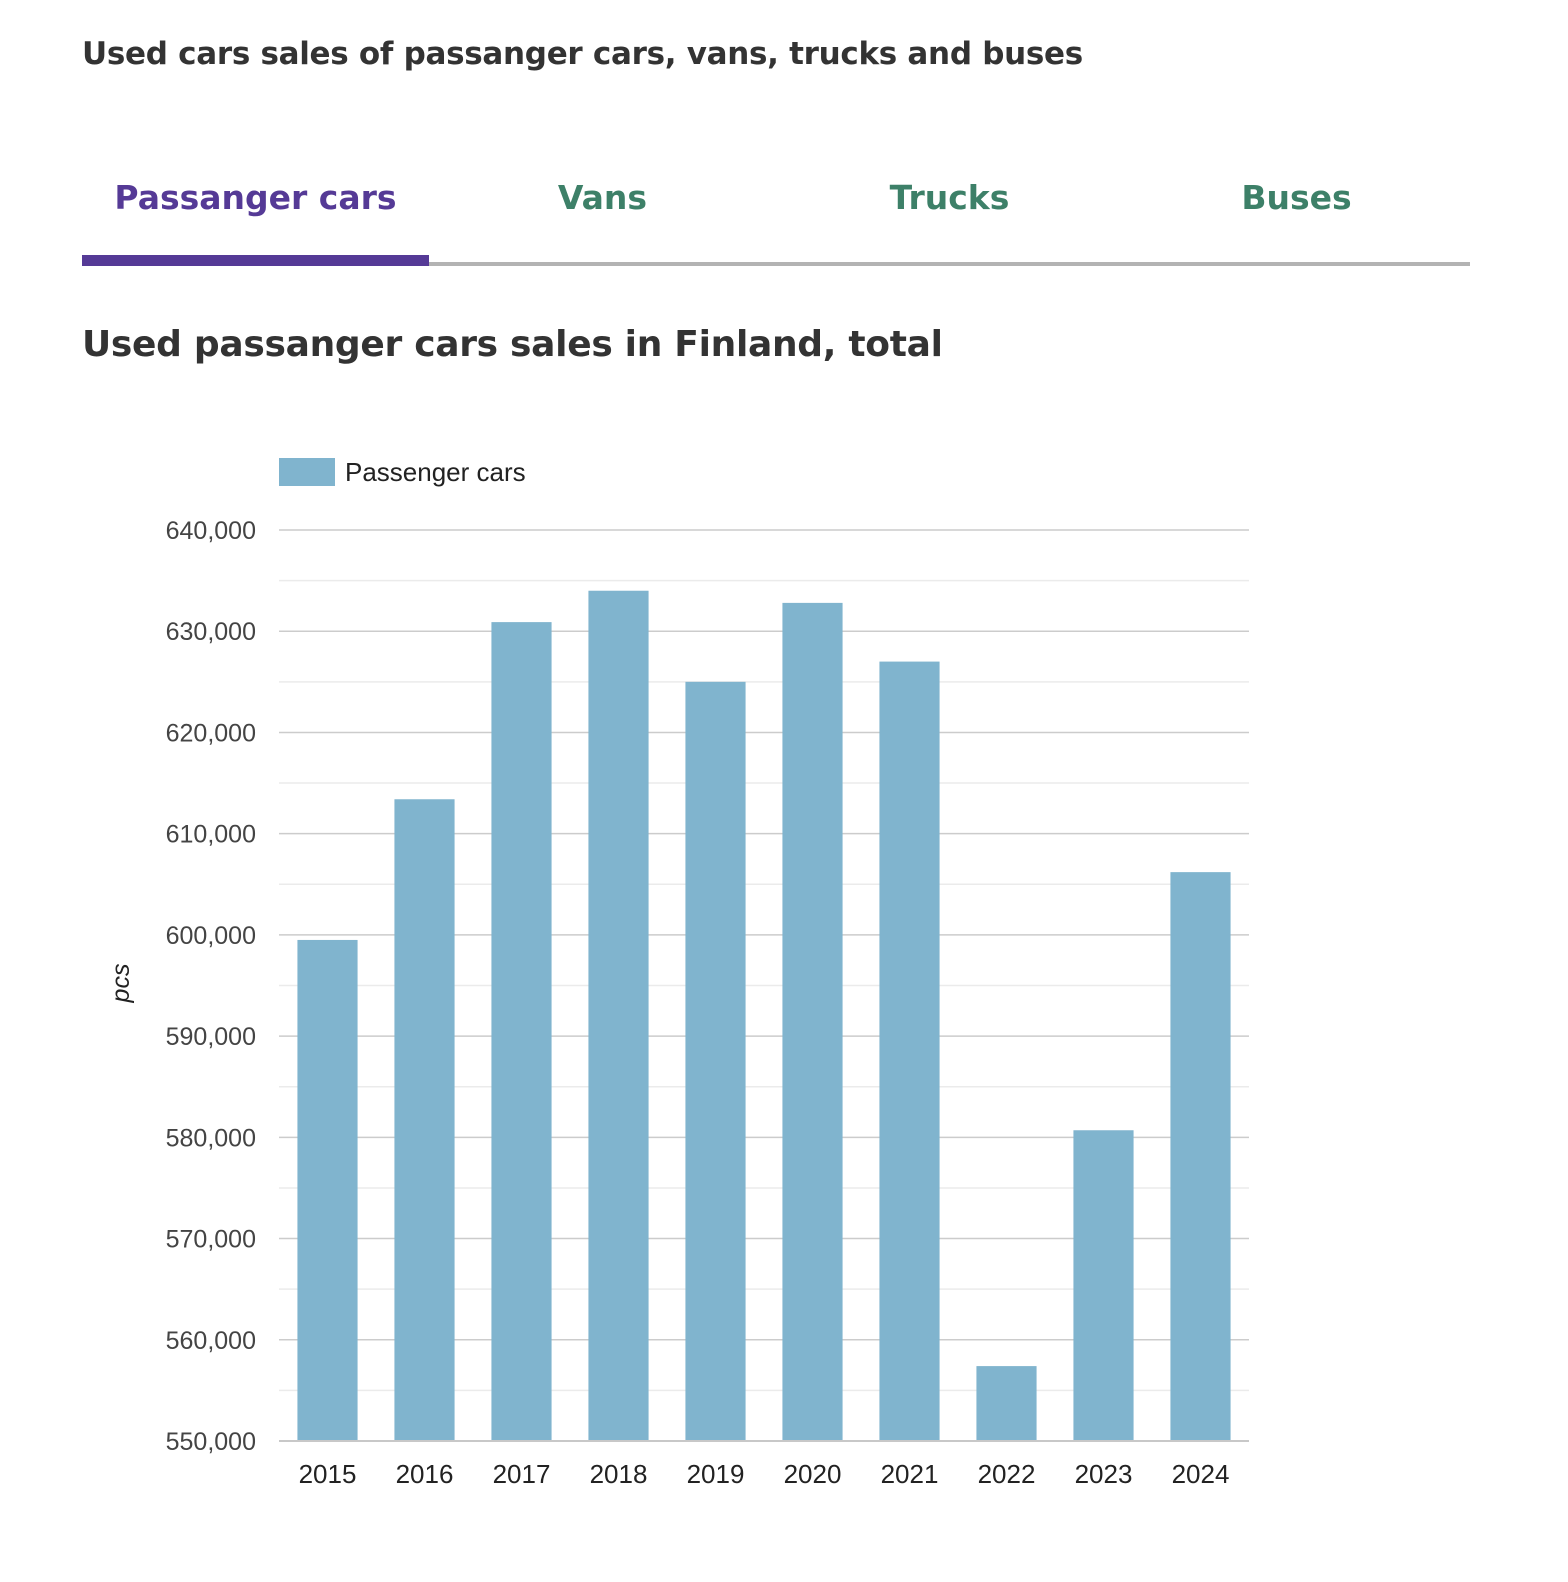  What do you see at coordinates (211, 936) in the screenshot?
I see `y-tick-label: 600,000` at bounding box center [211, 936].